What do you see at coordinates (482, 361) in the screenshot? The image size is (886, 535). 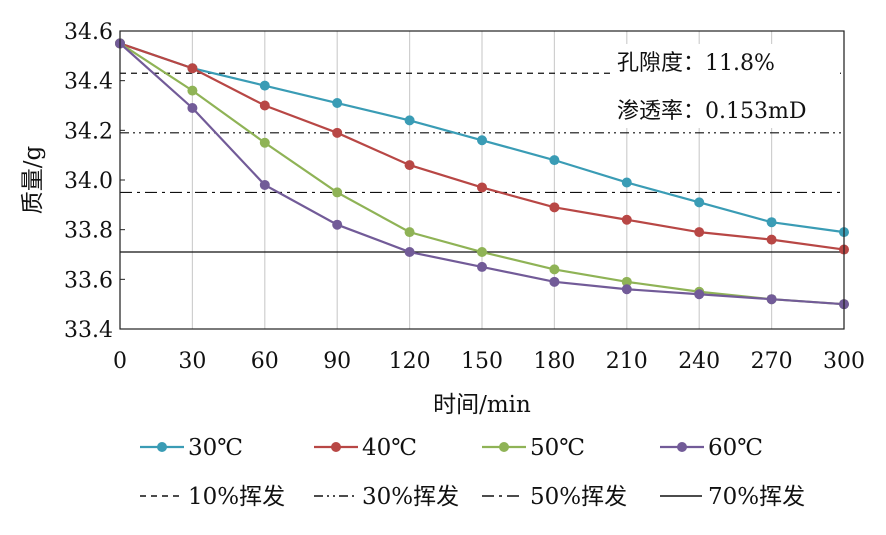 I see `x-tick-label: 150` at bounding box center [482, 361].